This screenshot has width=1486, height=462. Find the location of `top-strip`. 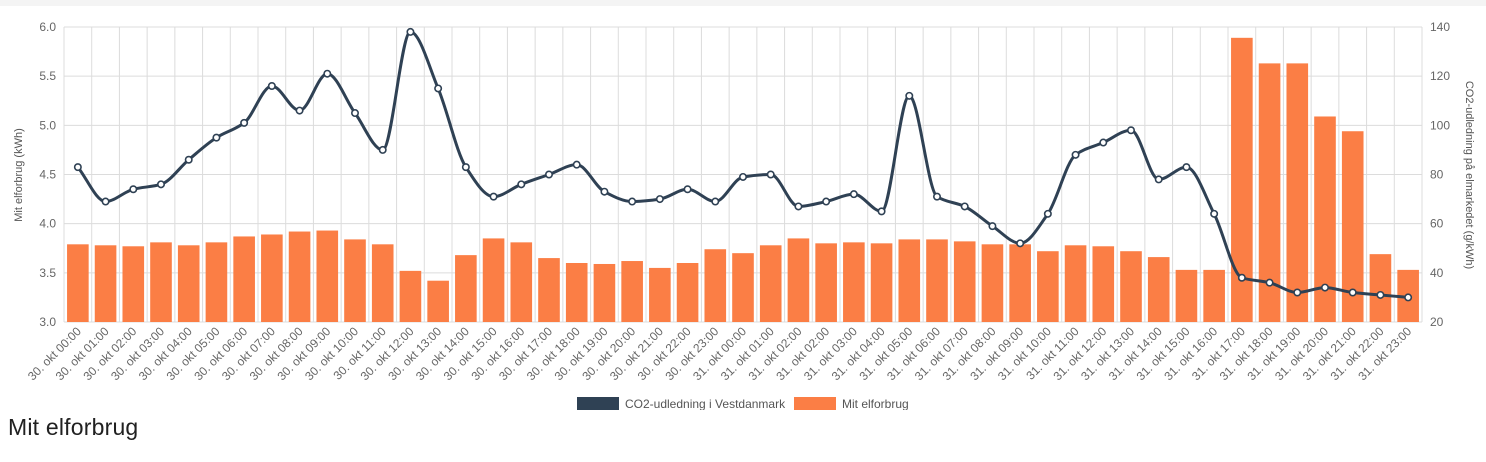

top-strip is located at coordinates (743, 3).